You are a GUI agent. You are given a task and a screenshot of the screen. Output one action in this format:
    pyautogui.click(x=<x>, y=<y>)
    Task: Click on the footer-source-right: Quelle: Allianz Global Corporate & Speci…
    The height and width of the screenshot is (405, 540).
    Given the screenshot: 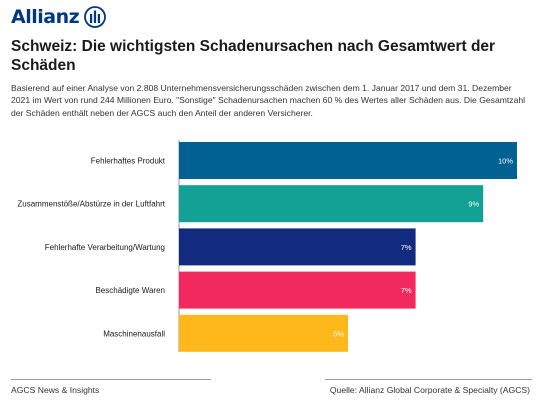 What is the action you would take?
    pyautogui.click(x=429, y=390)
    